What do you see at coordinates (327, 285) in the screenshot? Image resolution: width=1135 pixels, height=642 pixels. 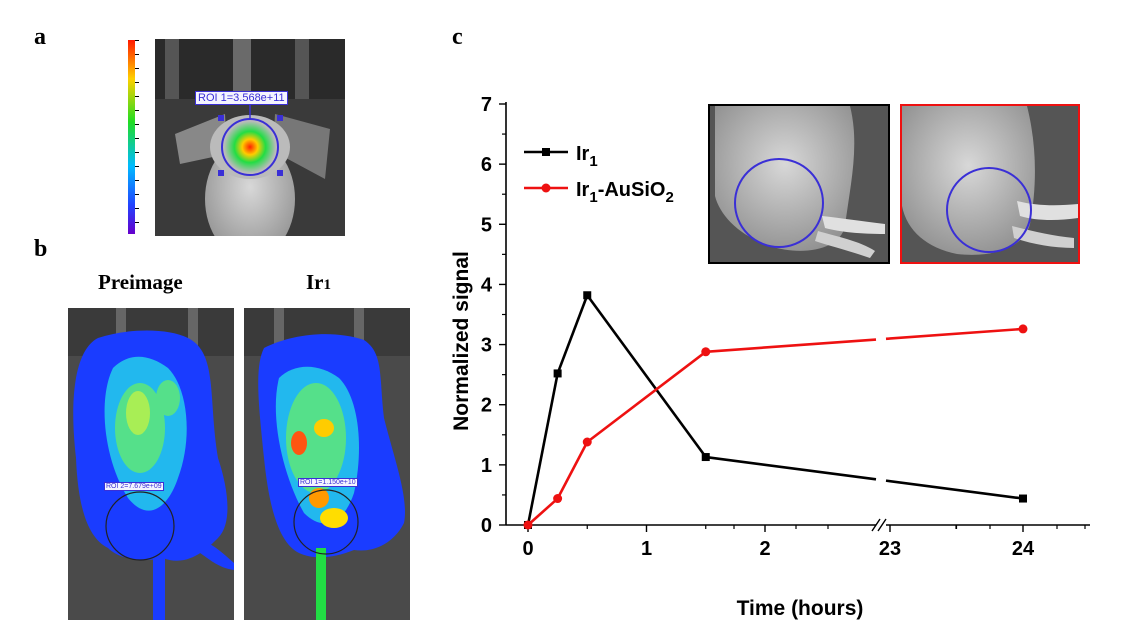 I see `panel-b-ir1-title-sub: 1` at bounding box center [327, 285].